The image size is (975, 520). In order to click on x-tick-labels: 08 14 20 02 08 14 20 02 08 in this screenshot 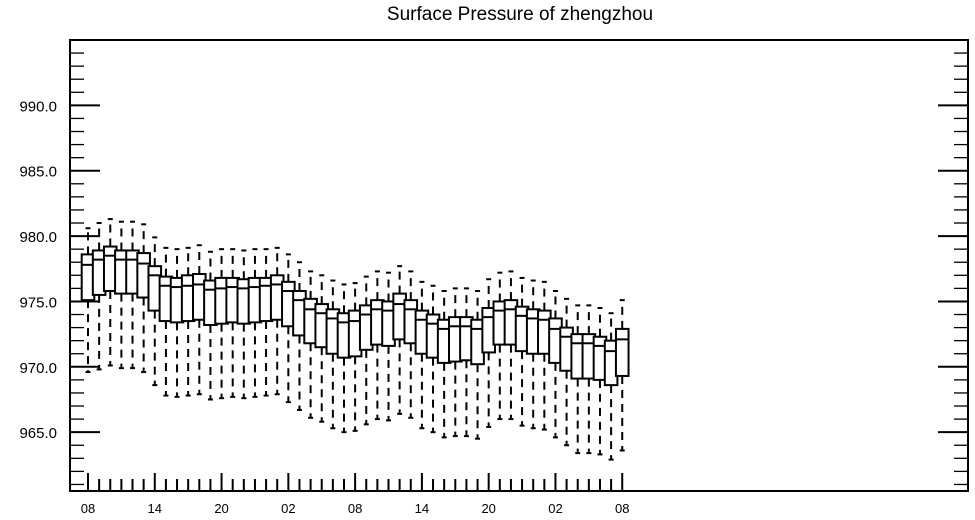, I will do `click(355, 508)`.